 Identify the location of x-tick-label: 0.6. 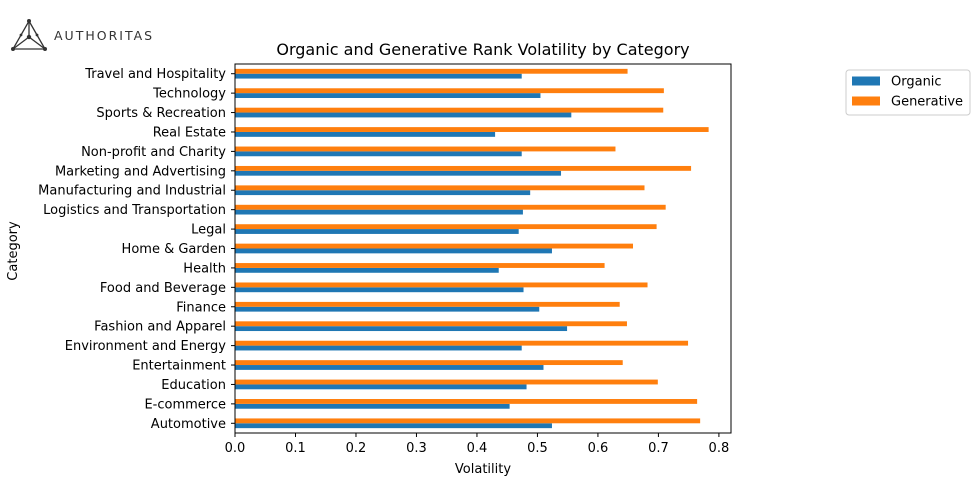
(598, 448).